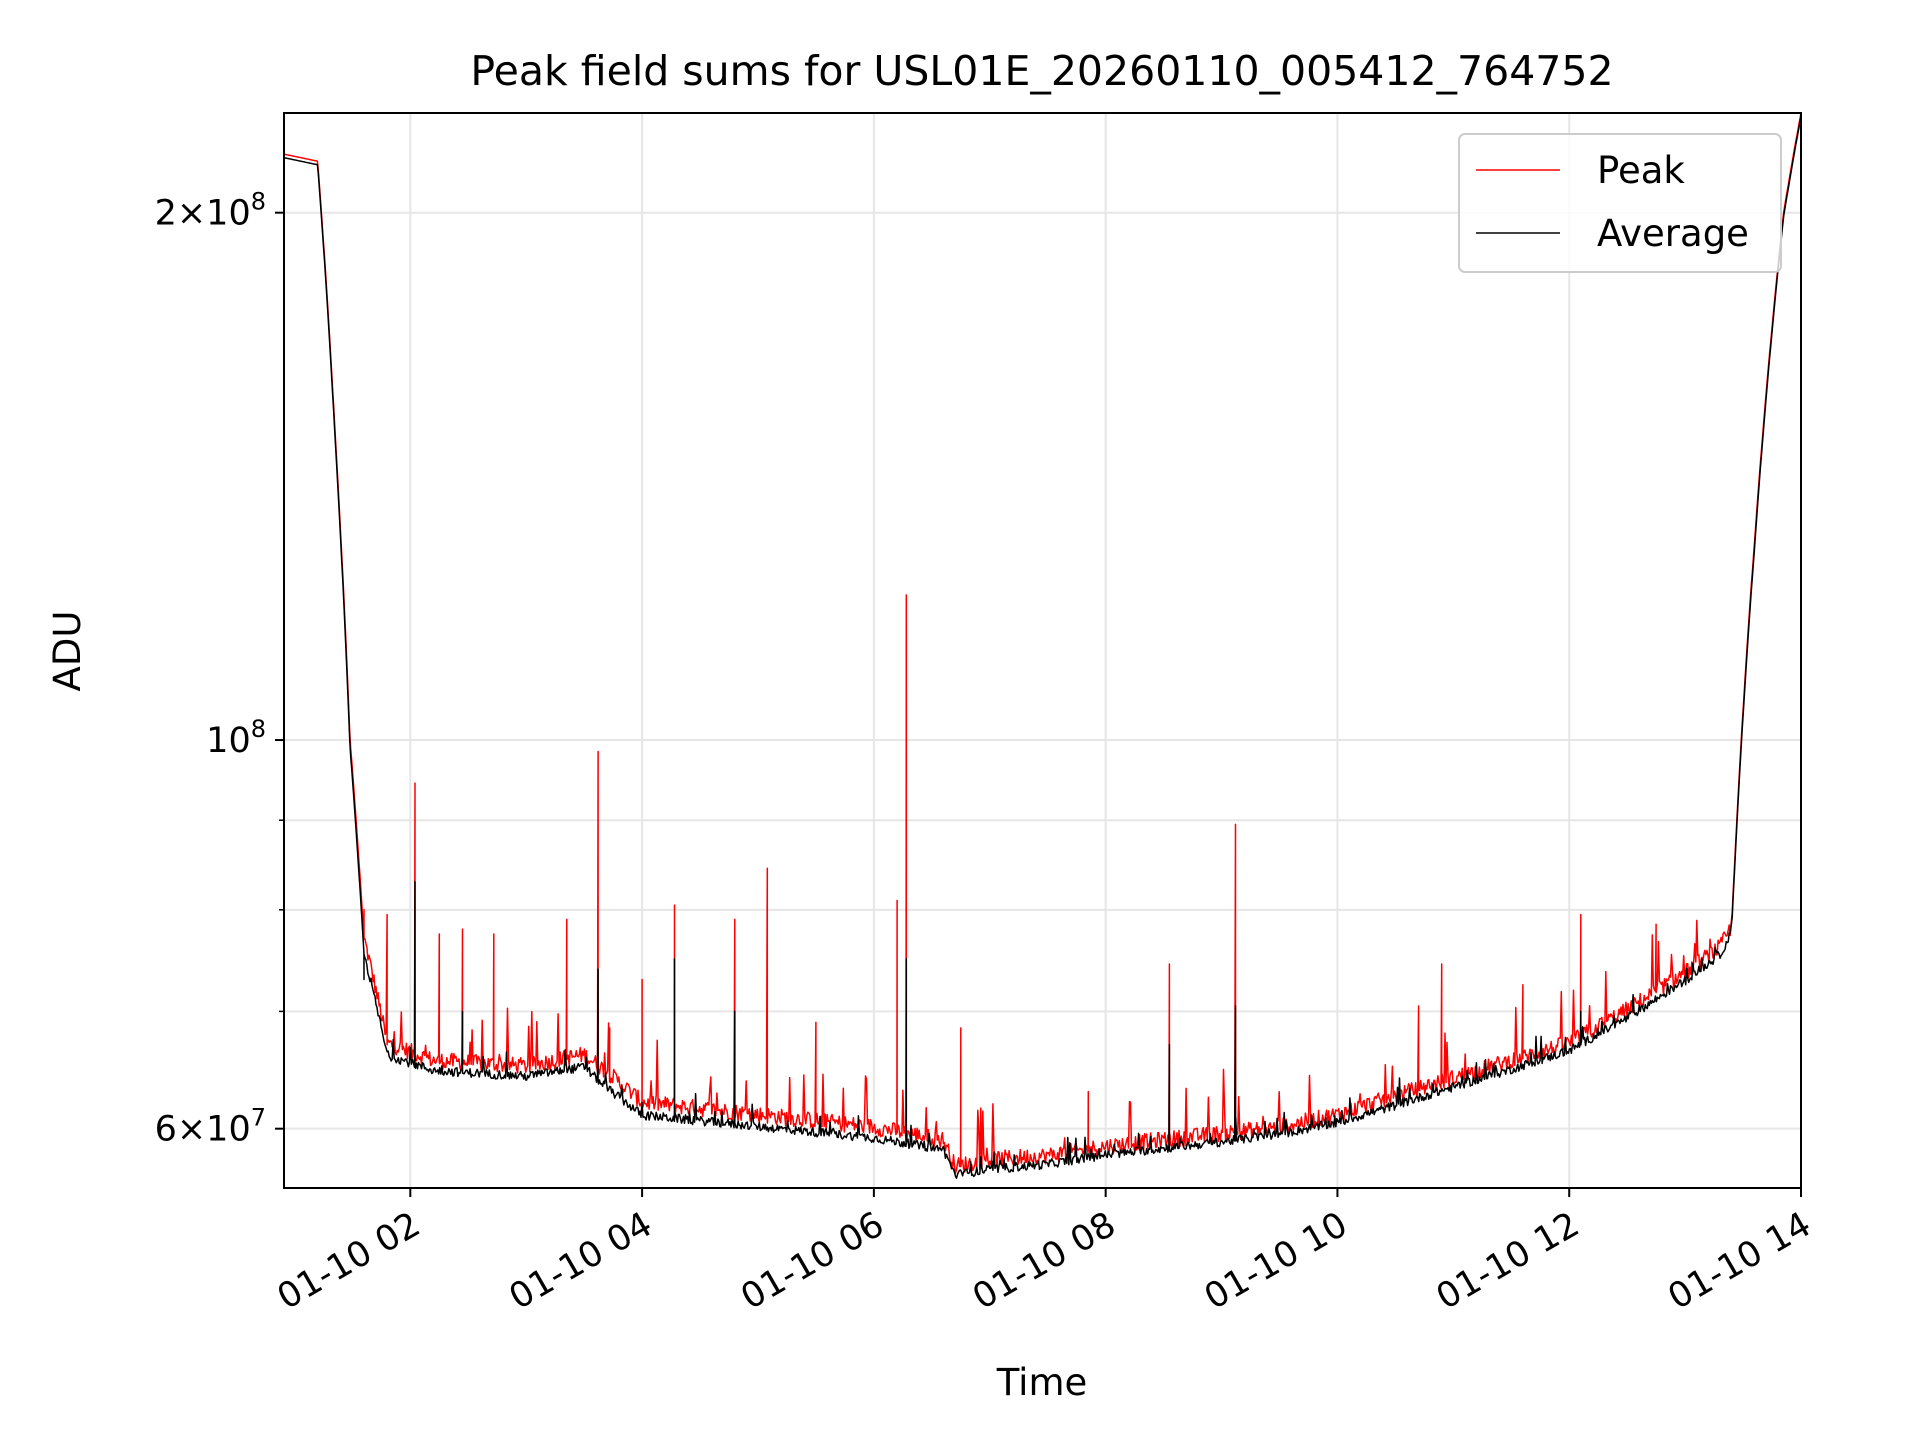 The width and height of the screenshot is (1920, 1440). I want to click on y-tick-label: 2×108, so click(210, 211).